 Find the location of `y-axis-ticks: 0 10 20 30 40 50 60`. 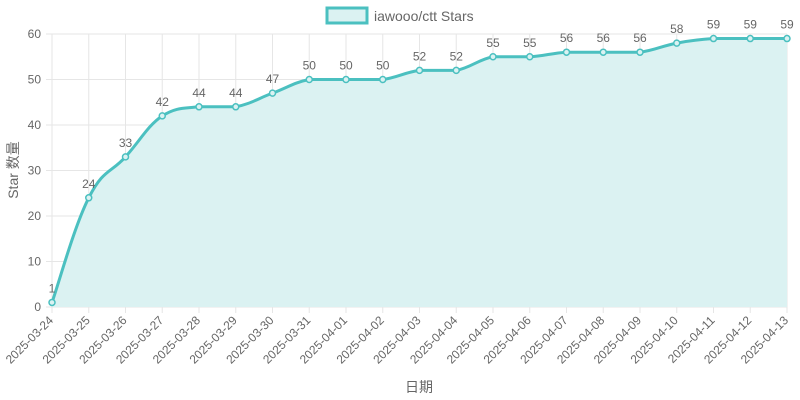

y-axis-ticks: 0 10 20 30 40 50 60 is located at coordinates (35, 170).